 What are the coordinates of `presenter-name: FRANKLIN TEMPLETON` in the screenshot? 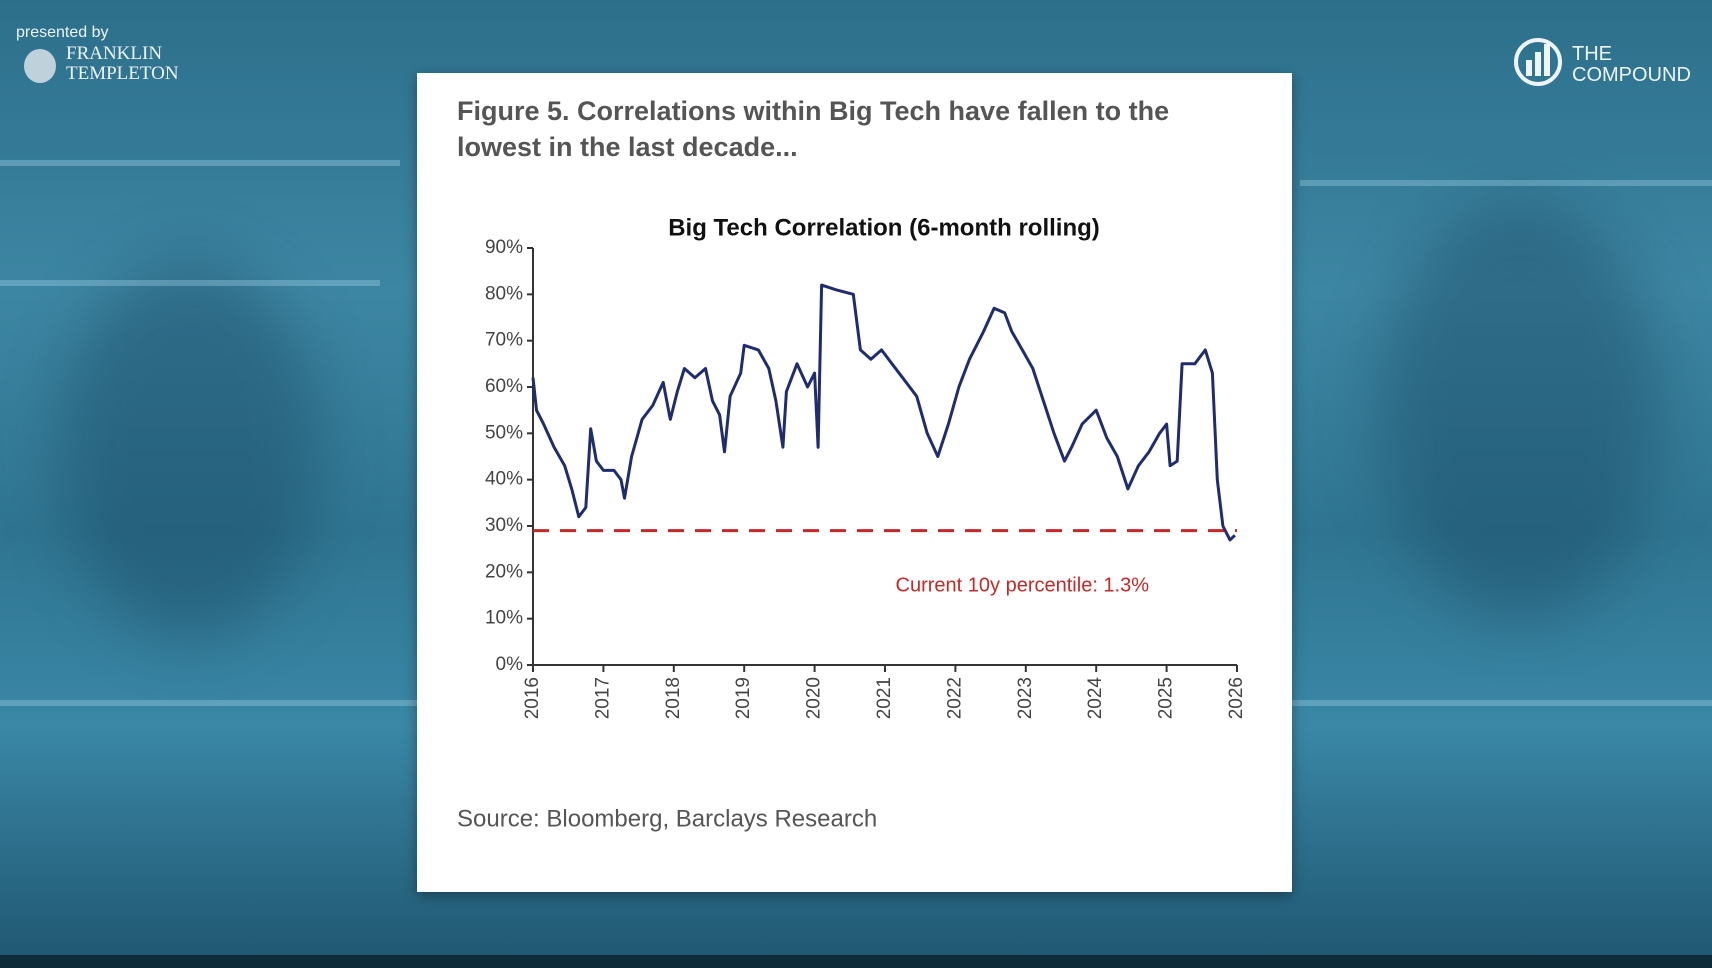 It's located at (122, 64).